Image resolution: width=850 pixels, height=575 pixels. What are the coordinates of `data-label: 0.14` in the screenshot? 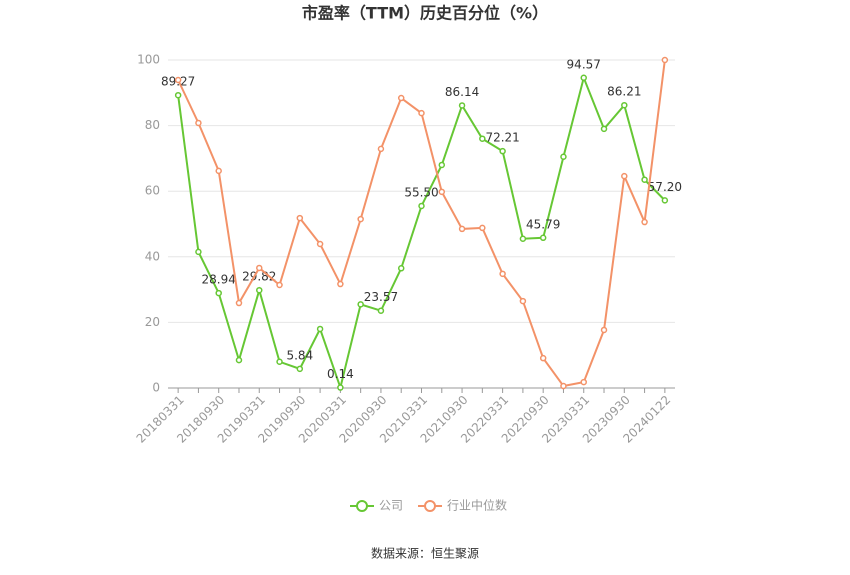 It's located at (340, 374).